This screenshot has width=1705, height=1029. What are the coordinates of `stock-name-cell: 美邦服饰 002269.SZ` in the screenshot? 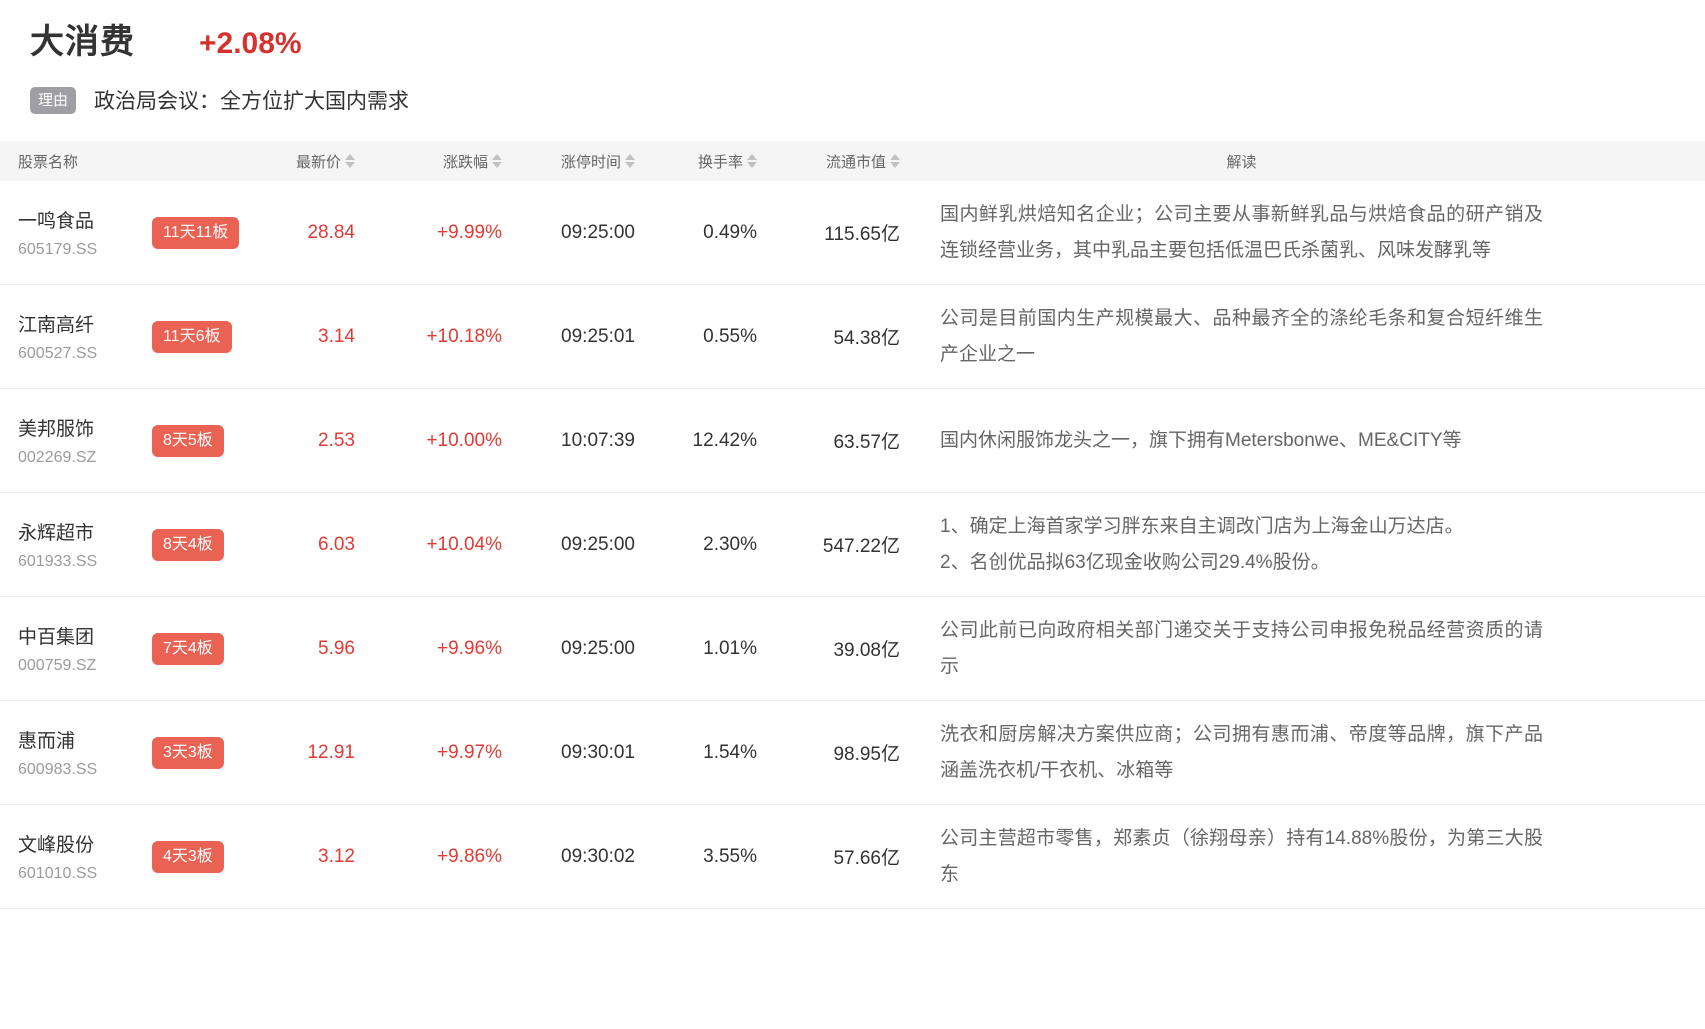 It's located at (85, 440).